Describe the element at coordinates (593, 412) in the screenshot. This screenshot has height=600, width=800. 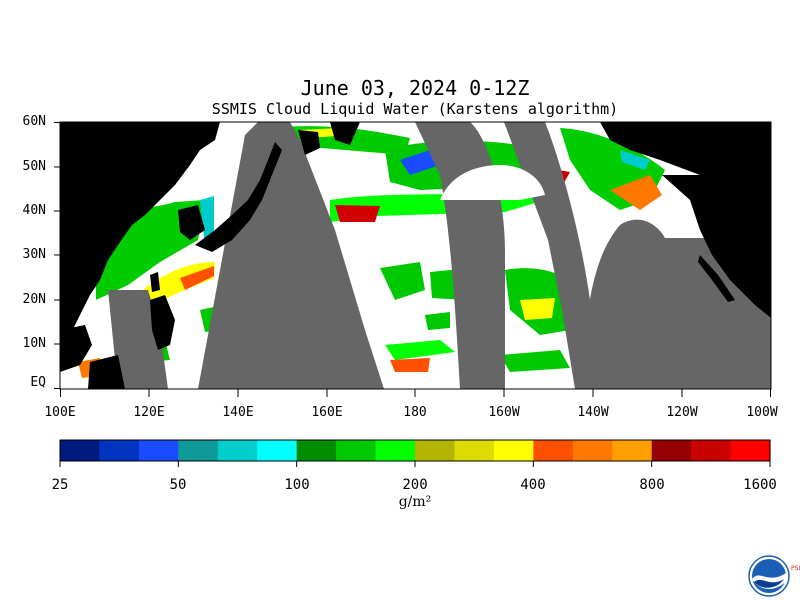
I see `lon-label-140w: 140W` at that location.